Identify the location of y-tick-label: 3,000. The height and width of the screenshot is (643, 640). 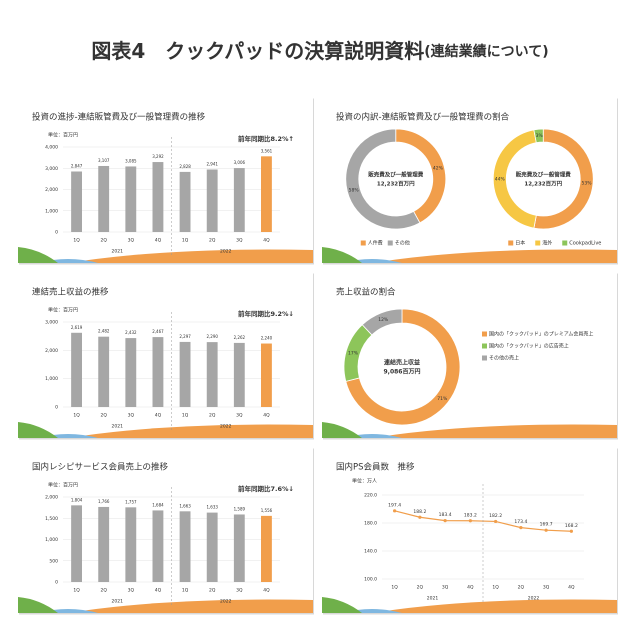
(51, 169).